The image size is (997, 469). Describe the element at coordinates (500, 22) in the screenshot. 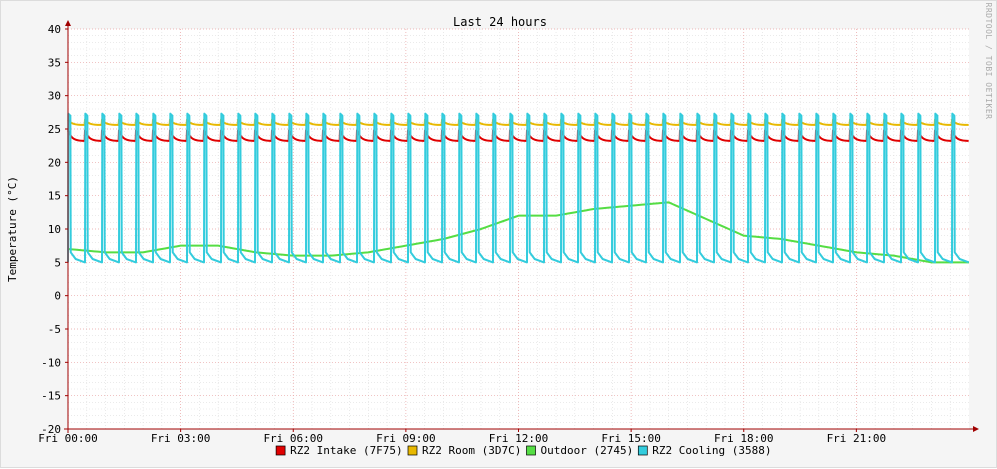

I see `chart-title: Last 24 hours` at that location.